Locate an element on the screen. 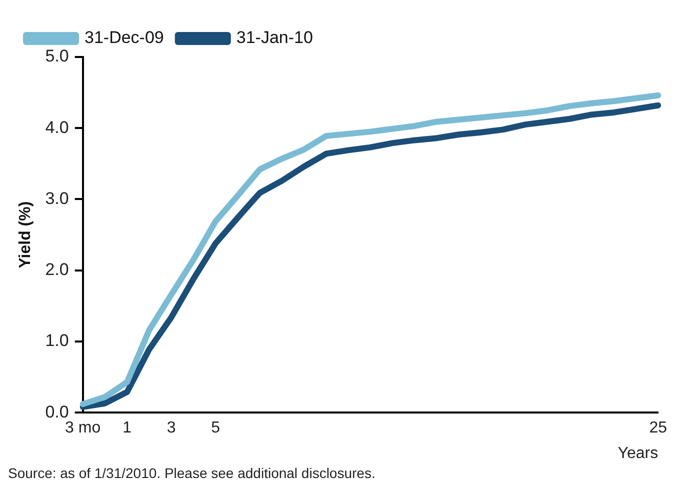 This screenshot has width=681, height=500. x-tick-label: 25 is located at coordinates (658, 428).